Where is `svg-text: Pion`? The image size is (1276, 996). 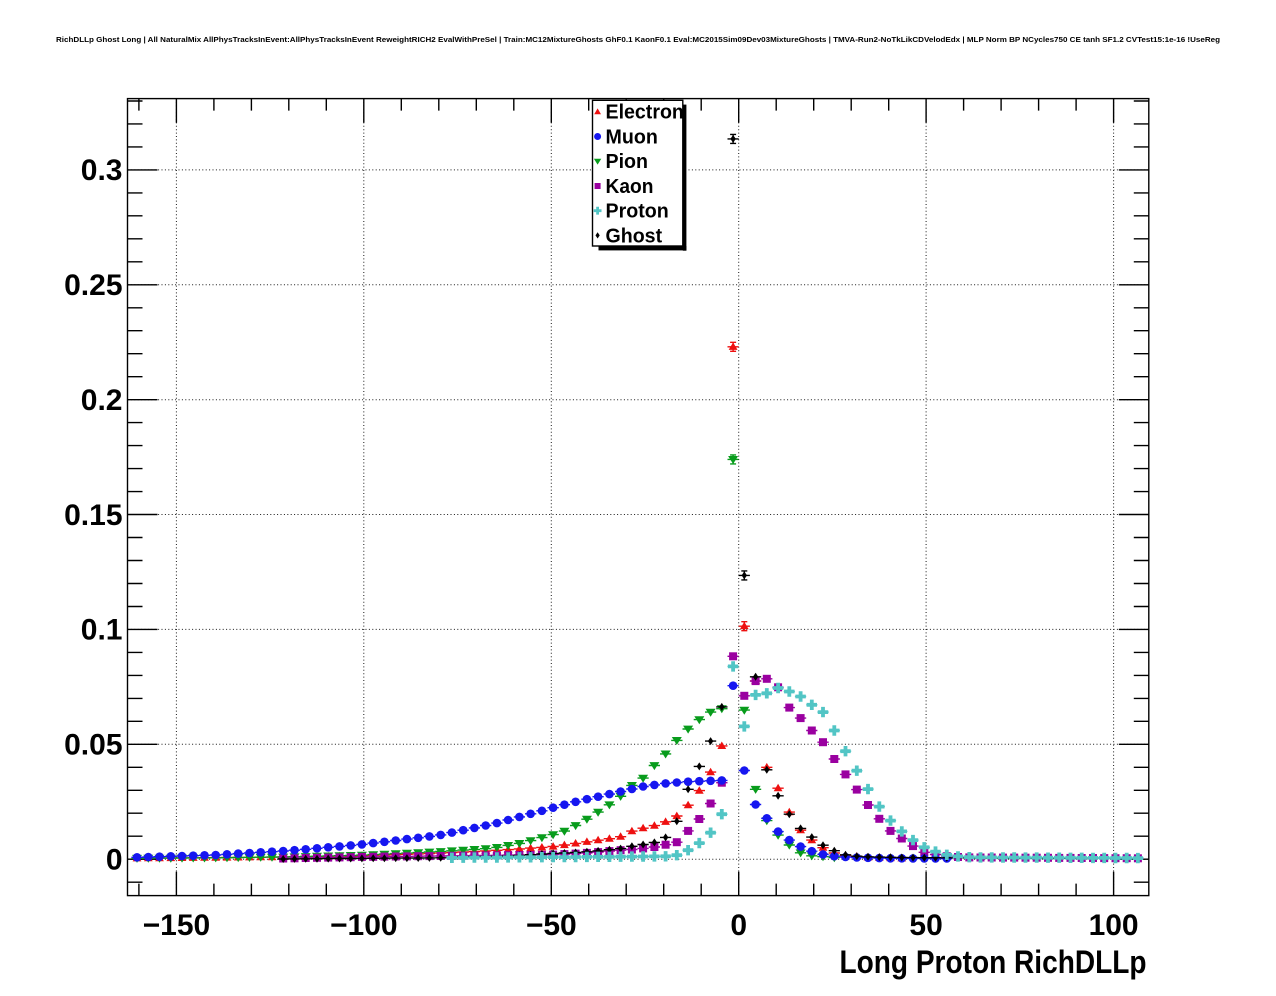
svg-text: Pion is located at coordinates (627, 162).